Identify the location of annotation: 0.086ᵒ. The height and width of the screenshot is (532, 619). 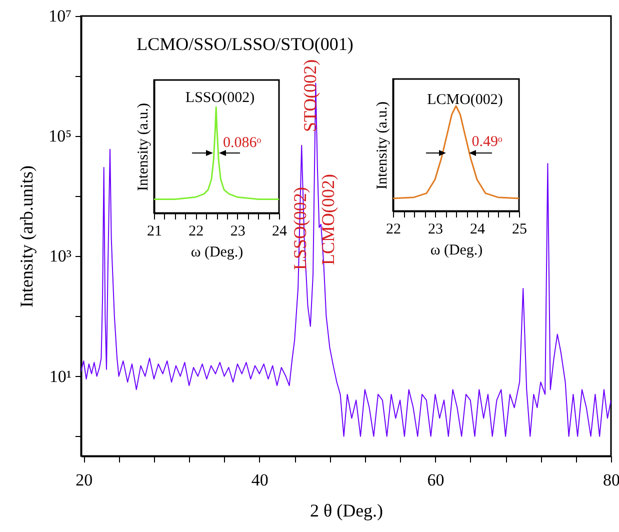
(242, 143).